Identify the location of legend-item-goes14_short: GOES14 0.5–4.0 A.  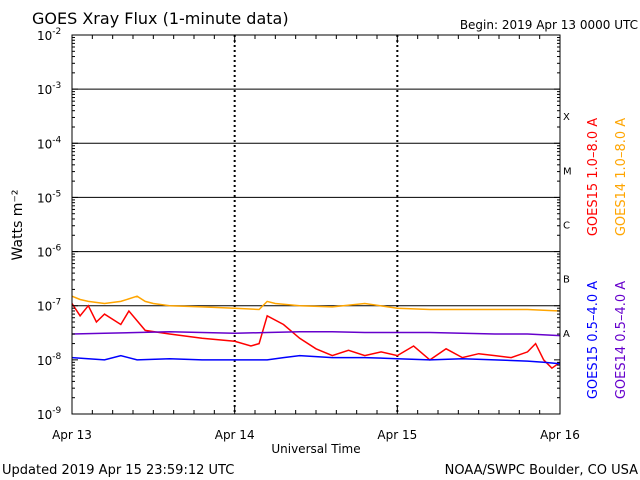
(621, 340).